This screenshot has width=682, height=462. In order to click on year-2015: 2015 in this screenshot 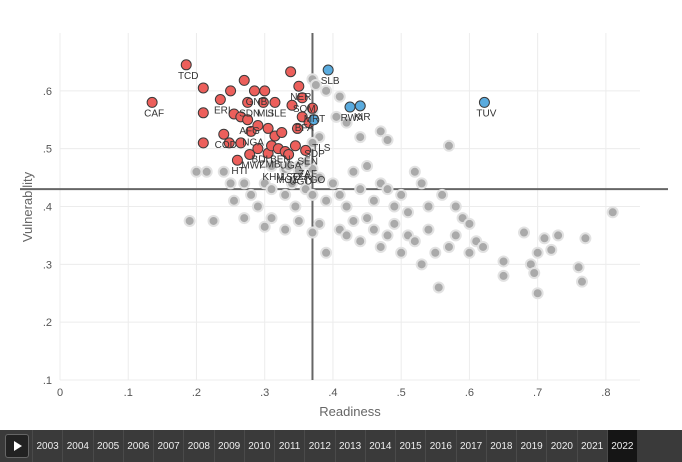, I will do `click(410, 446)`.